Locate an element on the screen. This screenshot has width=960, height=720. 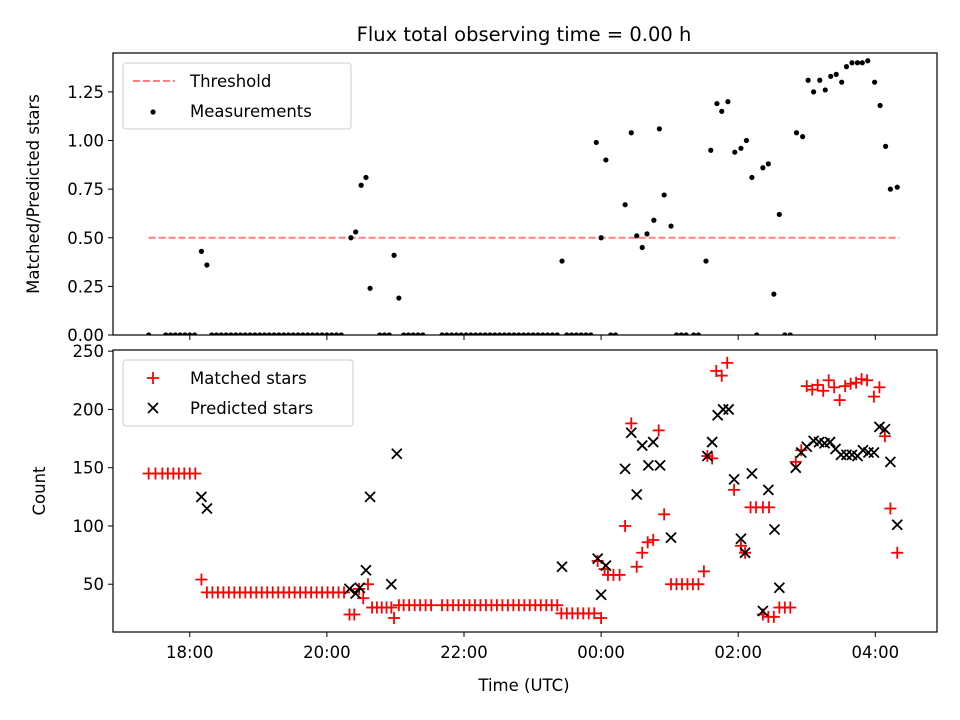
ratio-y-axis: 0.00 0.25 0.50 0.75 1.00 1.25 is located at coordinates (90, 214).